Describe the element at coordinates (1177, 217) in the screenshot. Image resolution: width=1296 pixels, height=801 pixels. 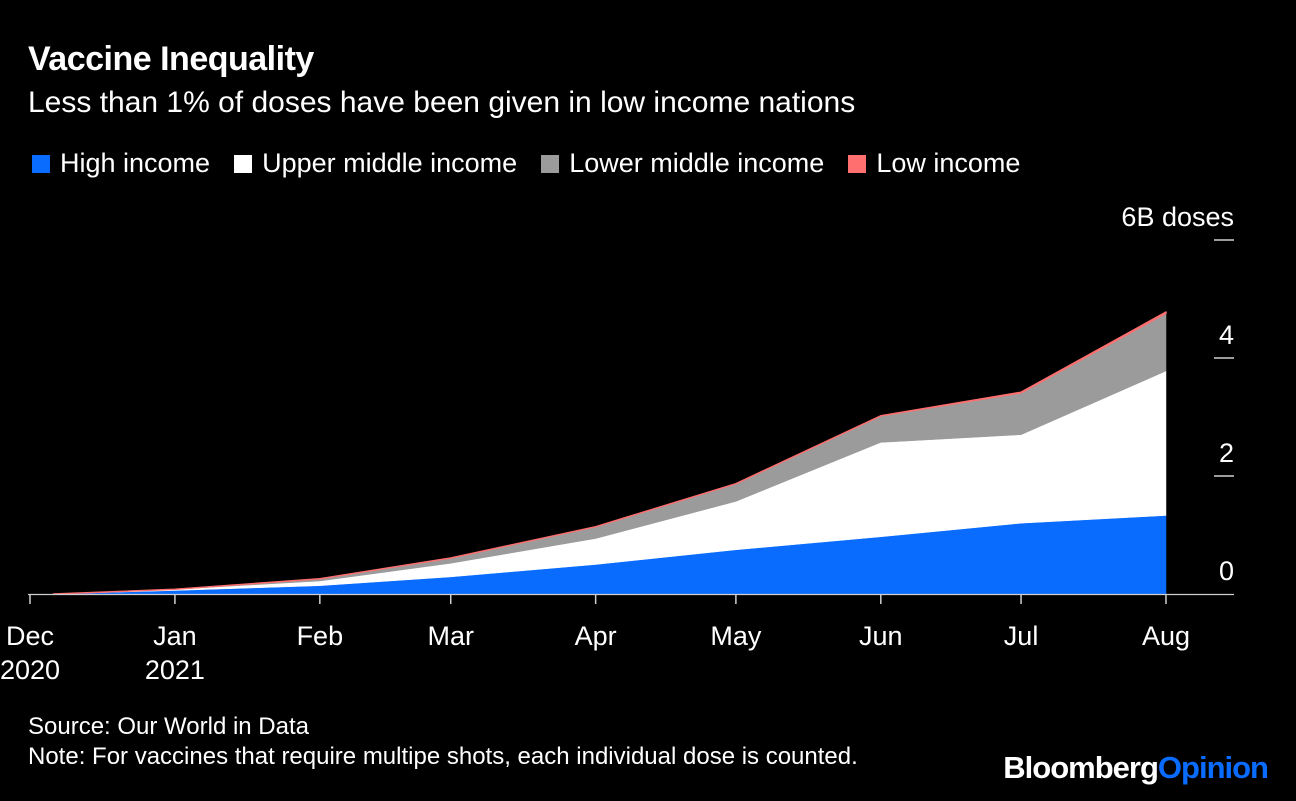
I see `y-tick-label-6: 6B doses` at that location.